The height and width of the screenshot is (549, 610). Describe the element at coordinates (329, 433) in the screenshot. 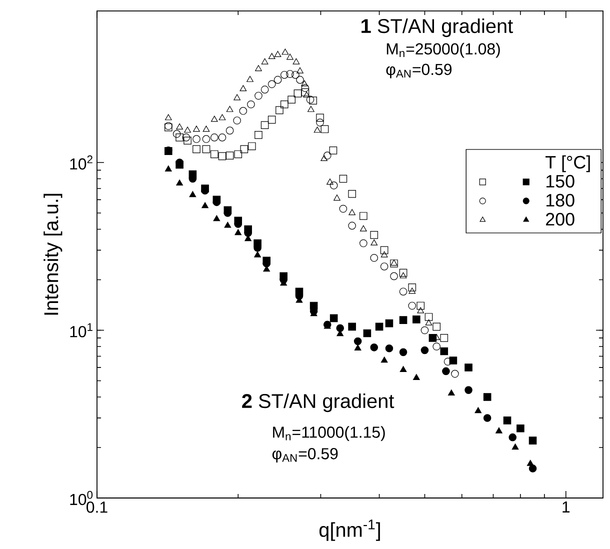

I see `annotation: M$_{n}$=11000(1.15)` at that location.